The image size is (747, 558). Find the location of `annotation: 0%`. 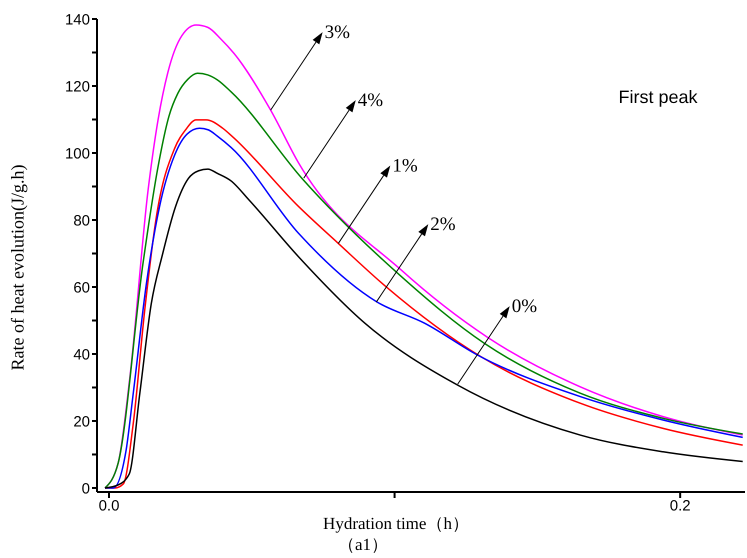

annotation: 0% is located at coordinates (525, 307).